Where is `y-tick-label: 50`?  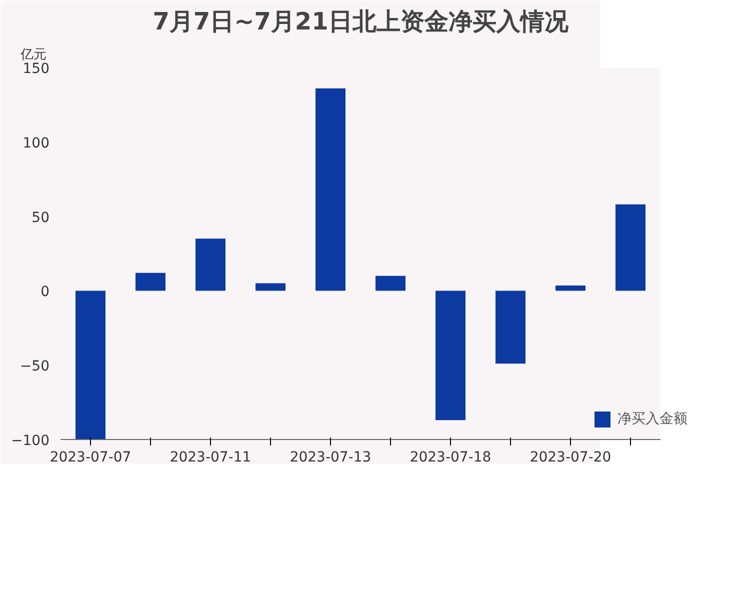 y-tick-label: 50 is located at coordinates (41, 218).